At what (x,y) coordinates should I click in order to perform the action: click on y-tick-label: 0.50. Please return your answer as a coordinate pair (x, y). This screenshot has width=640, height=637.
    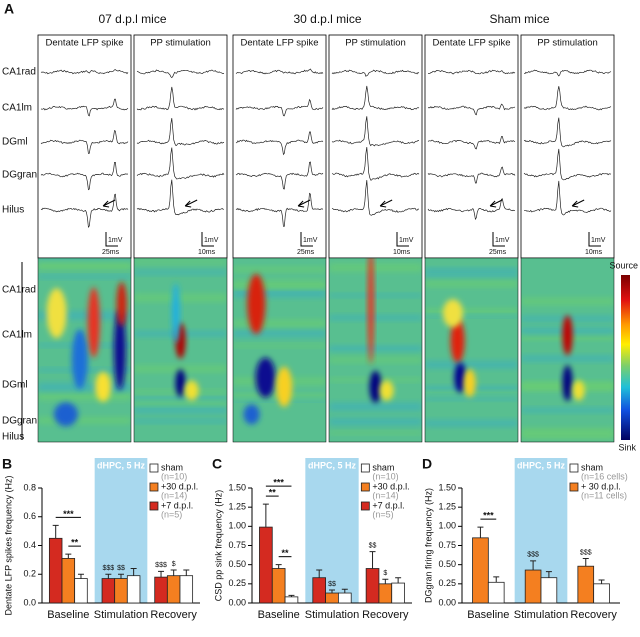
    Looking at the image, I should click on (447, 564).